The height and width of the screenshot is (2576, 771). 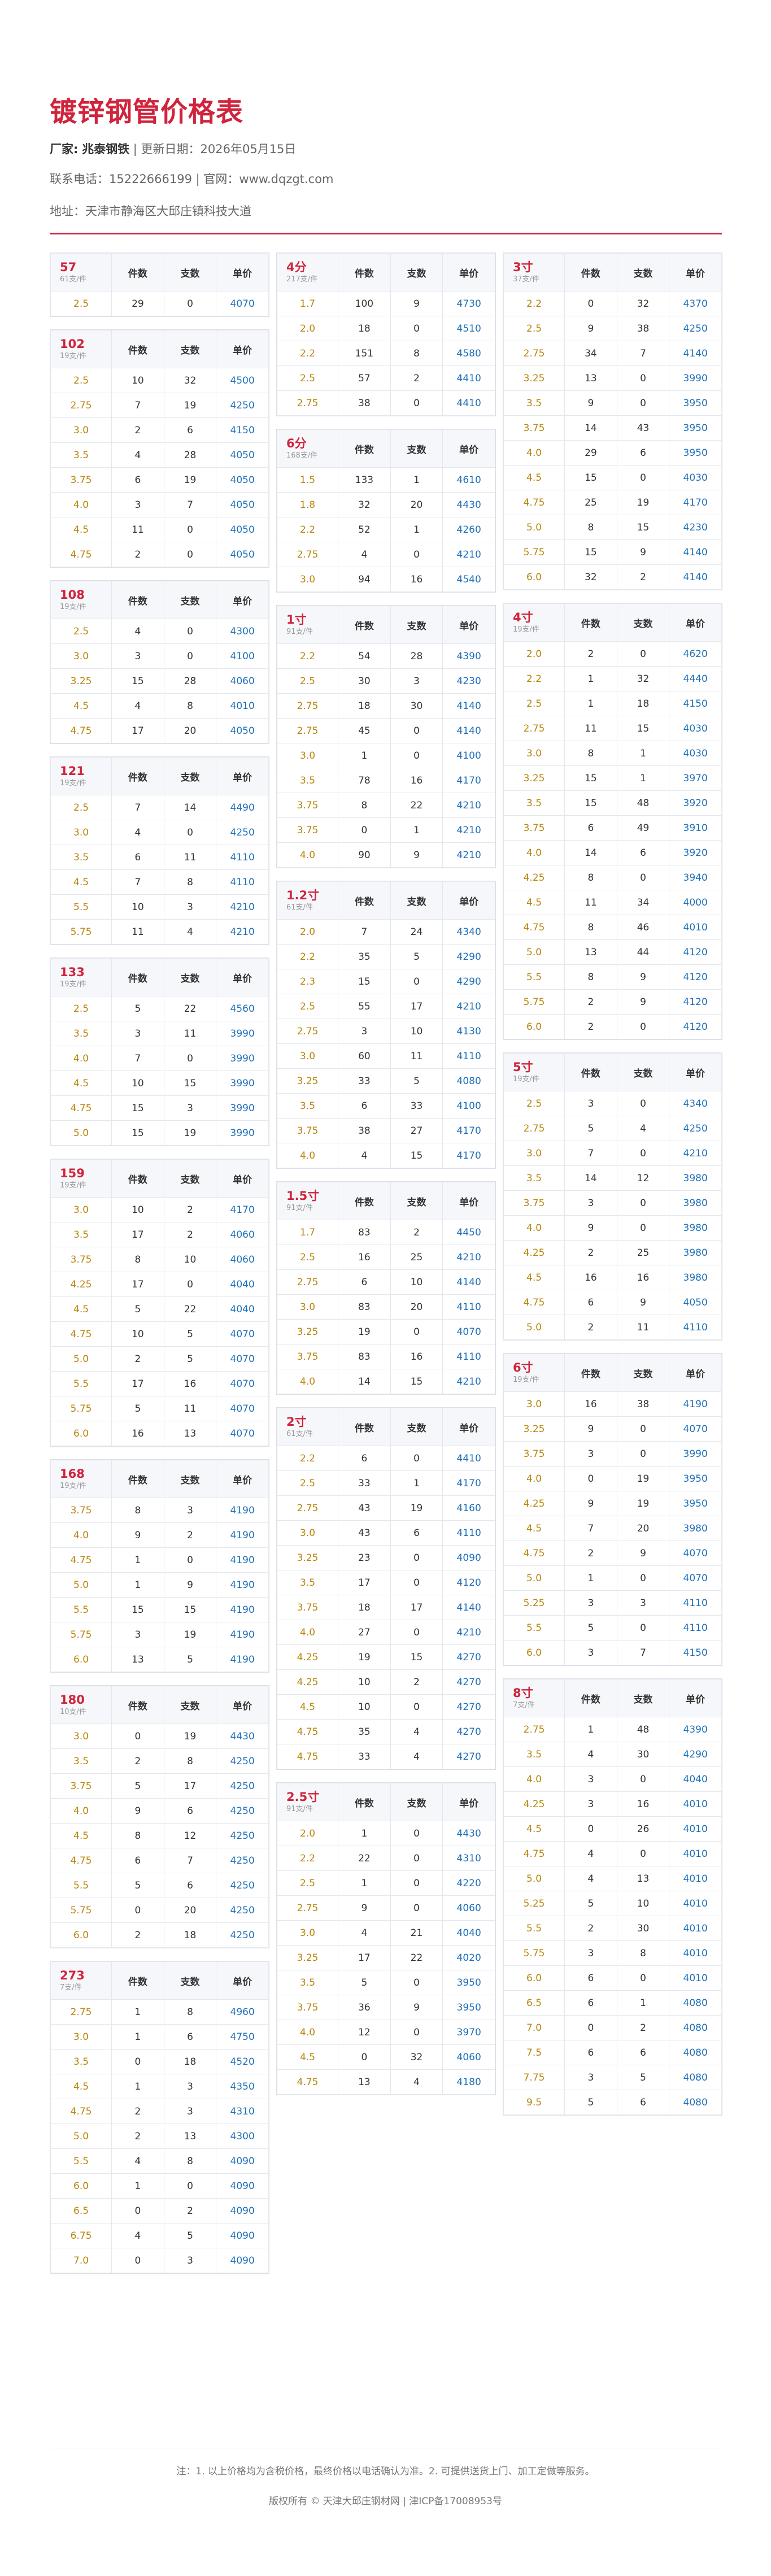 I want to click on pcs-cell: 20, so click(x=416, y=504).